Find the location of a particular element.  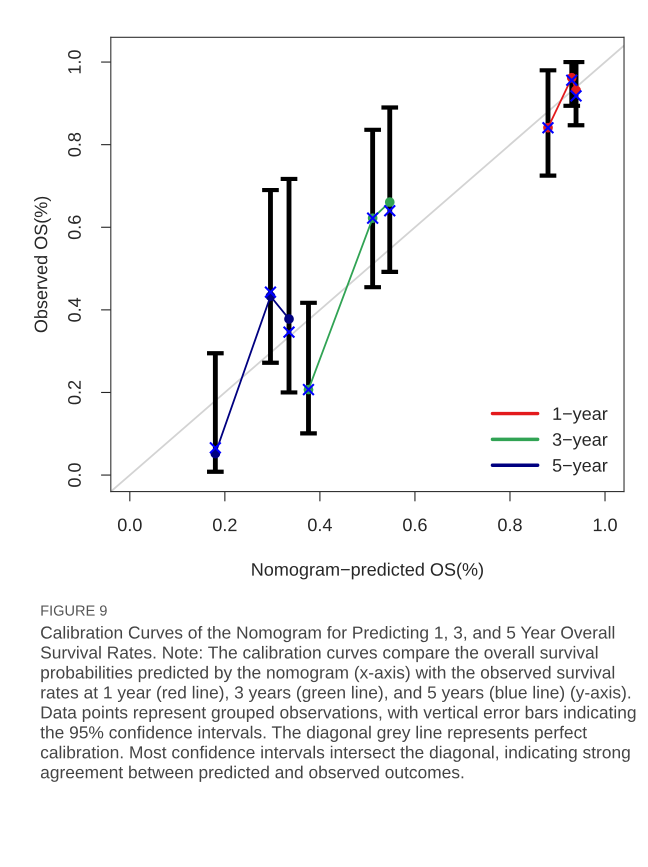

y-tick-label: 0.8 is located at coordinates (74, 144).